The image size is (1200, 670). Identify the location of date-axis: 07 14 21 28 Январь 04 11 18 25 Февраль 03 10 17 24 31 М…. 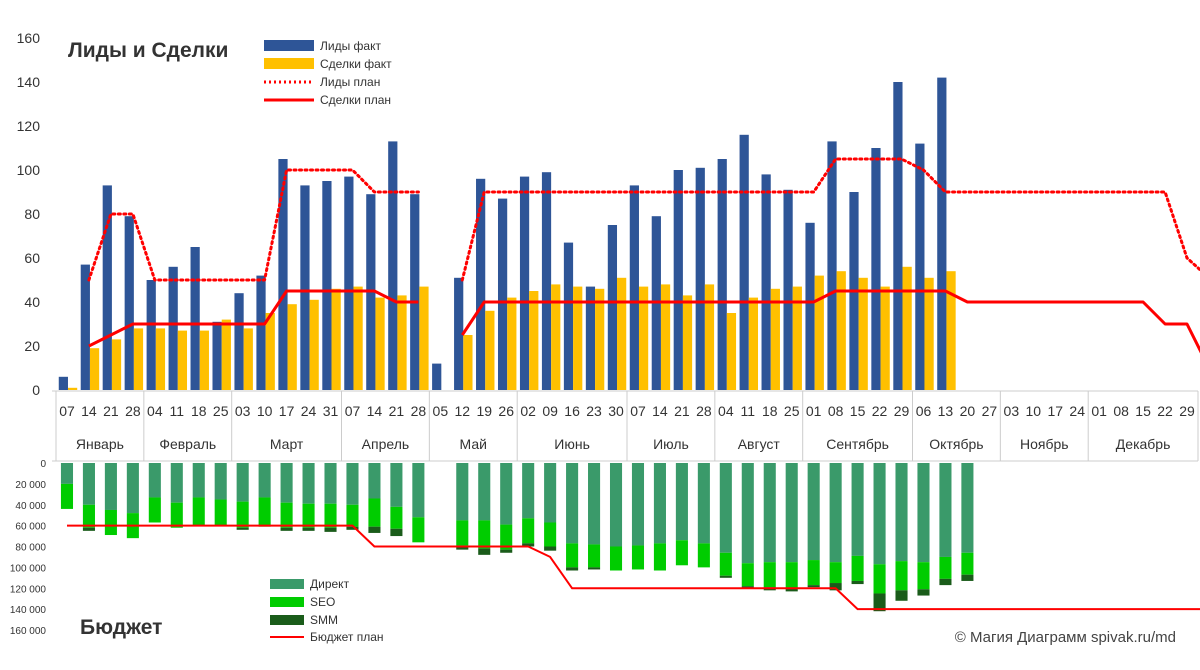
(625, 426).